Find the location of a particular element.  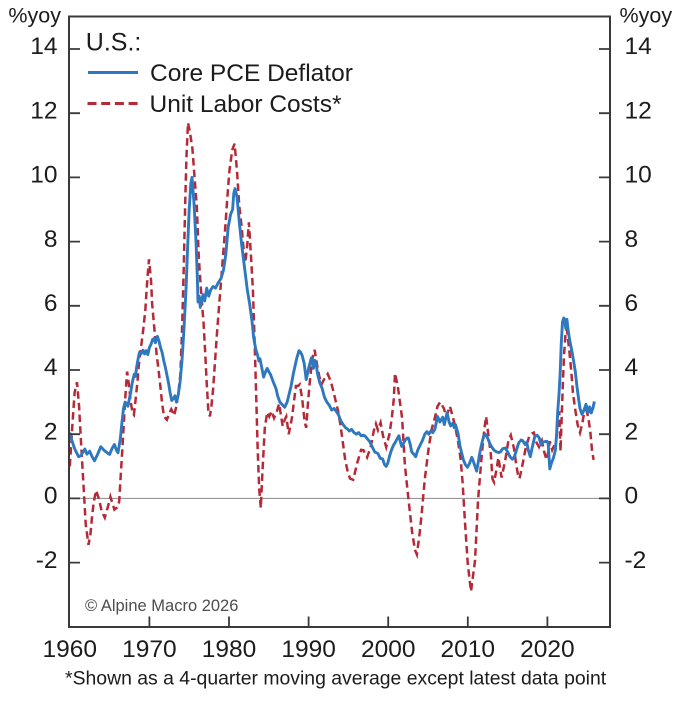

svg-text: Core PCE Deflator is located at coordinates (251, 73).